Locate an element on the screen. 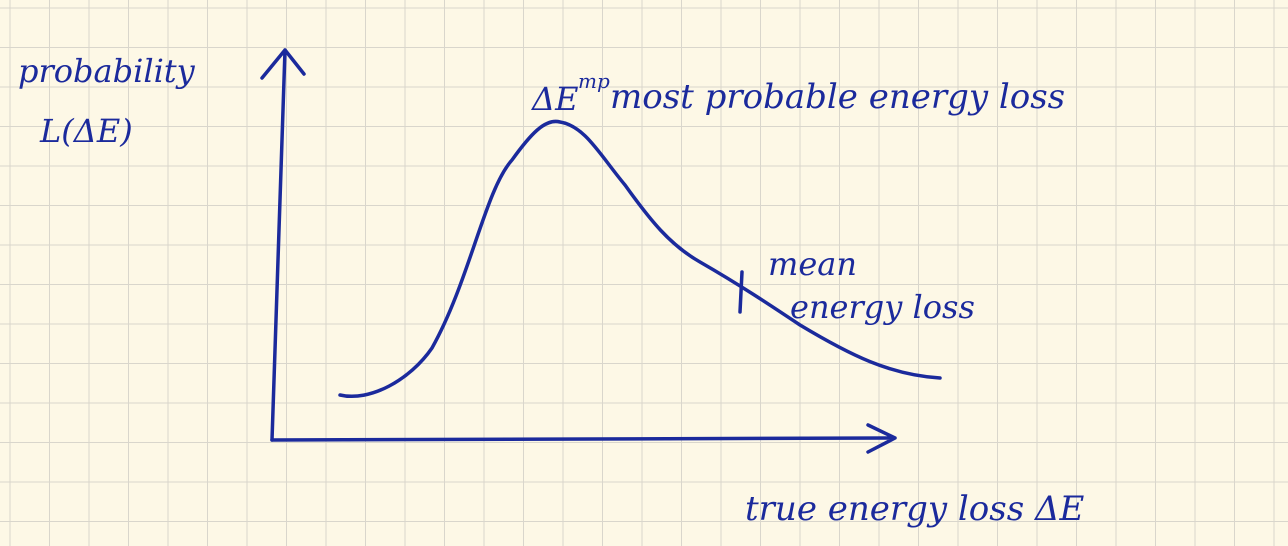 The image size is (1288, 546). mean-tick is located at coordinates (741, 292).